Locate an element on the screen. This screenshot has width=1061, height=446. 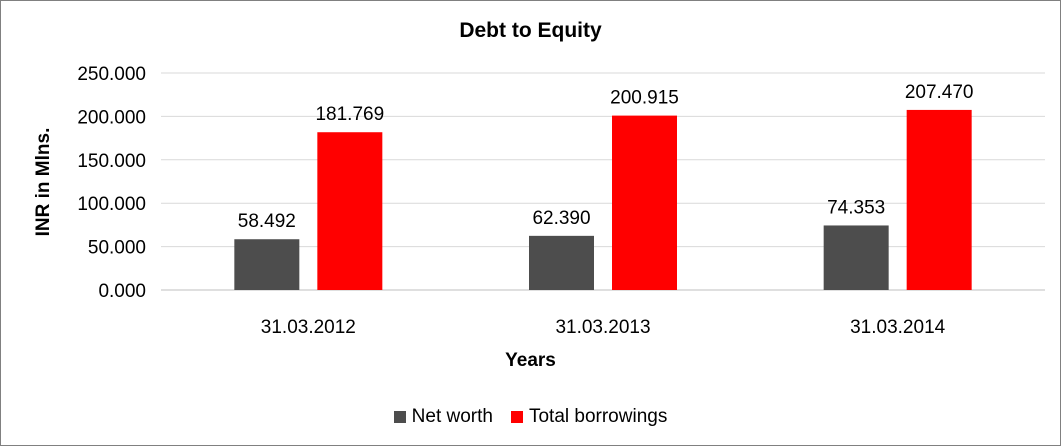
y-tick-label: 50.000 is located at coordinates (117, 248).